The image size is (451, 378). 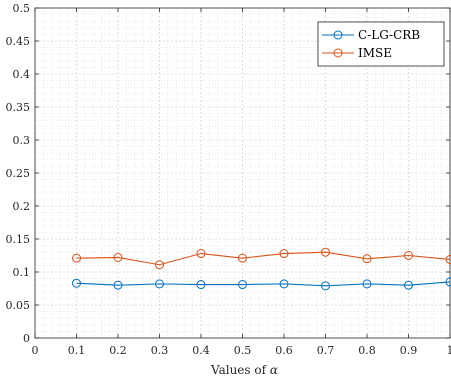 I want to click on y-tick-label: 0.35, so click(x=18, y=107).